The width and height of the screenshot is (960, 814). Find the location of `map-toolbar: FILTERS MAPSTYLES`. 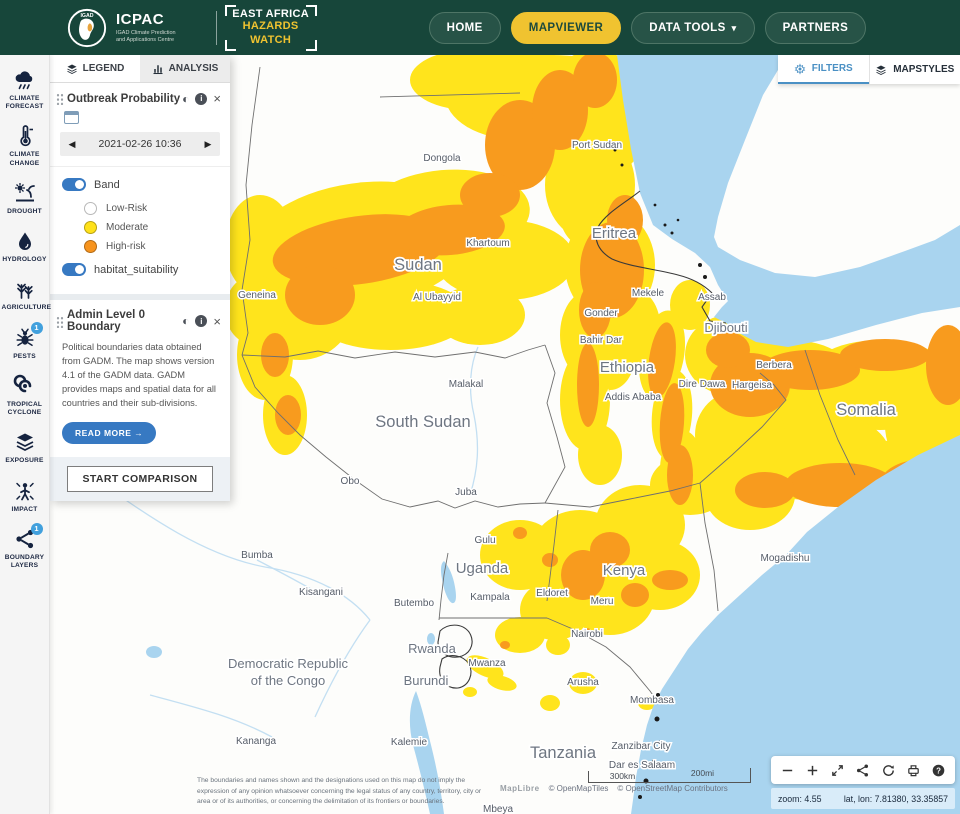

map-toolbar: FILTERS MAPSTYLES is located at coordinates (869, 69).